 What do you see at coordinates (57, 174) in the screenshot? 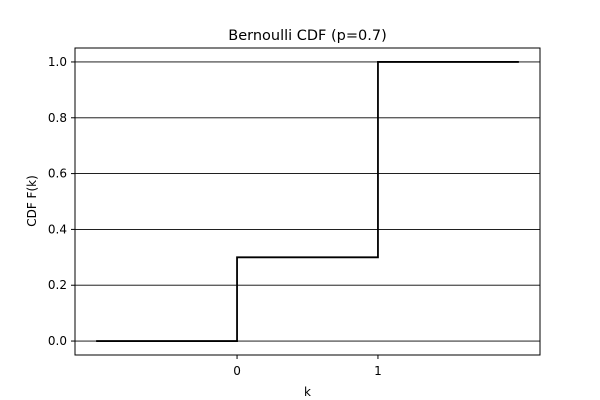
I see `y-tick-label: 0.6` at bounding box center [57, 174].